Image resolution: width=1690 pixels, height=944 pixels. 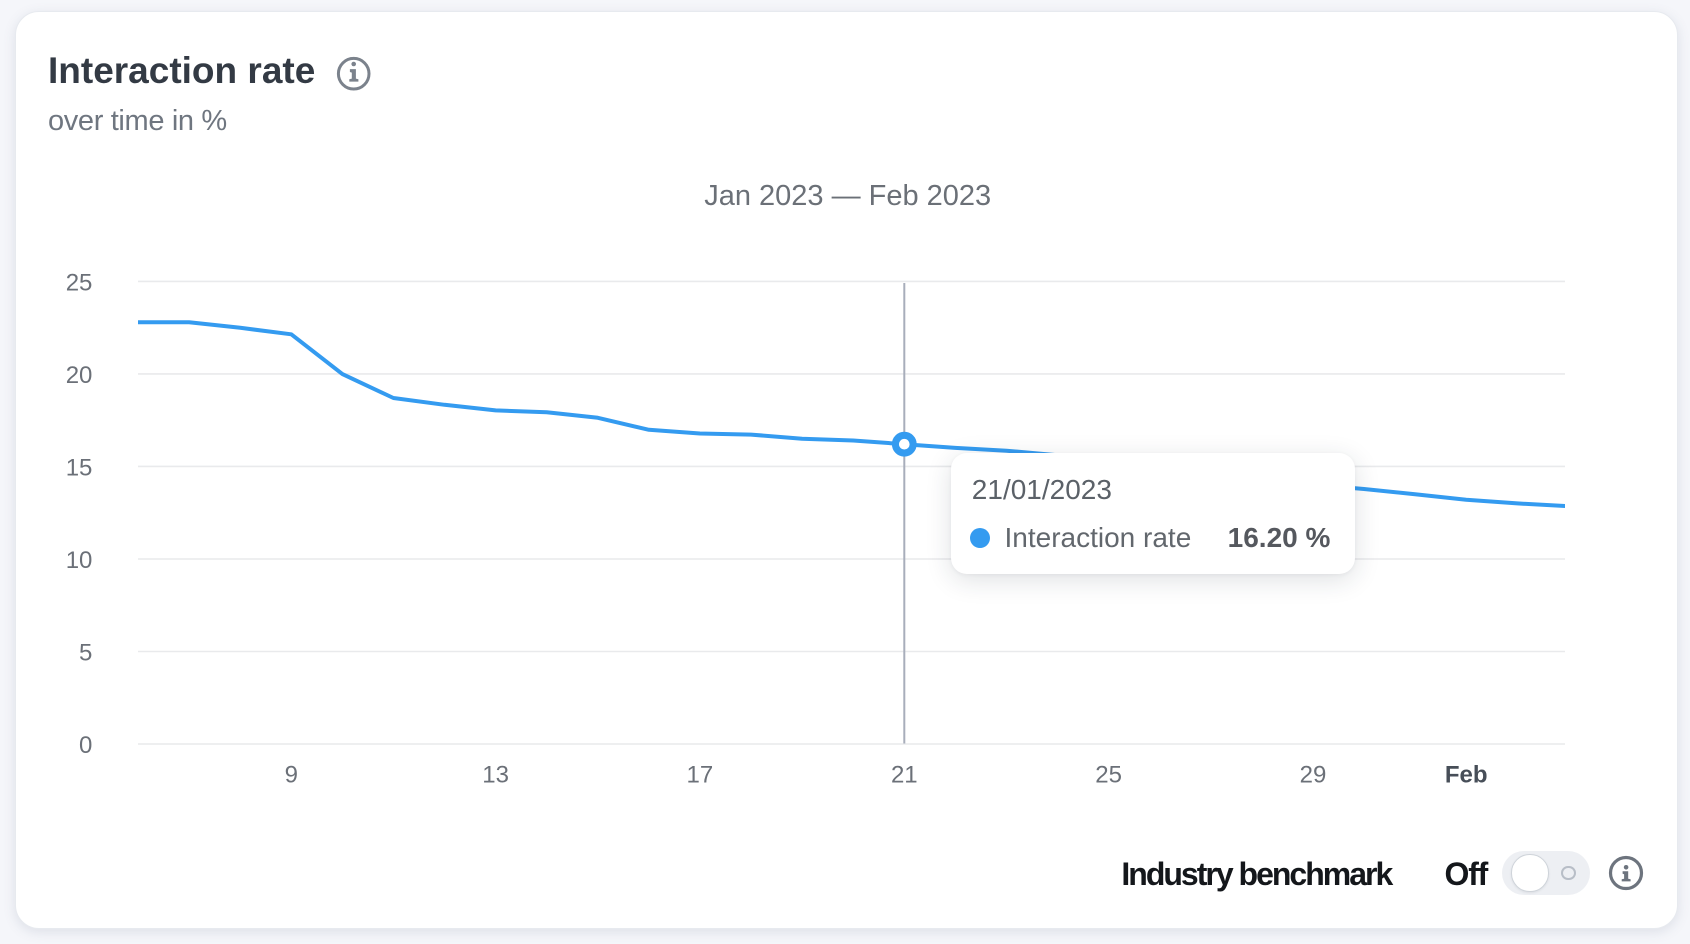 What do you see at coordinates (85, 745) in the screenshot?
I see `svg-text: 0` at bounding box center [85, 745].